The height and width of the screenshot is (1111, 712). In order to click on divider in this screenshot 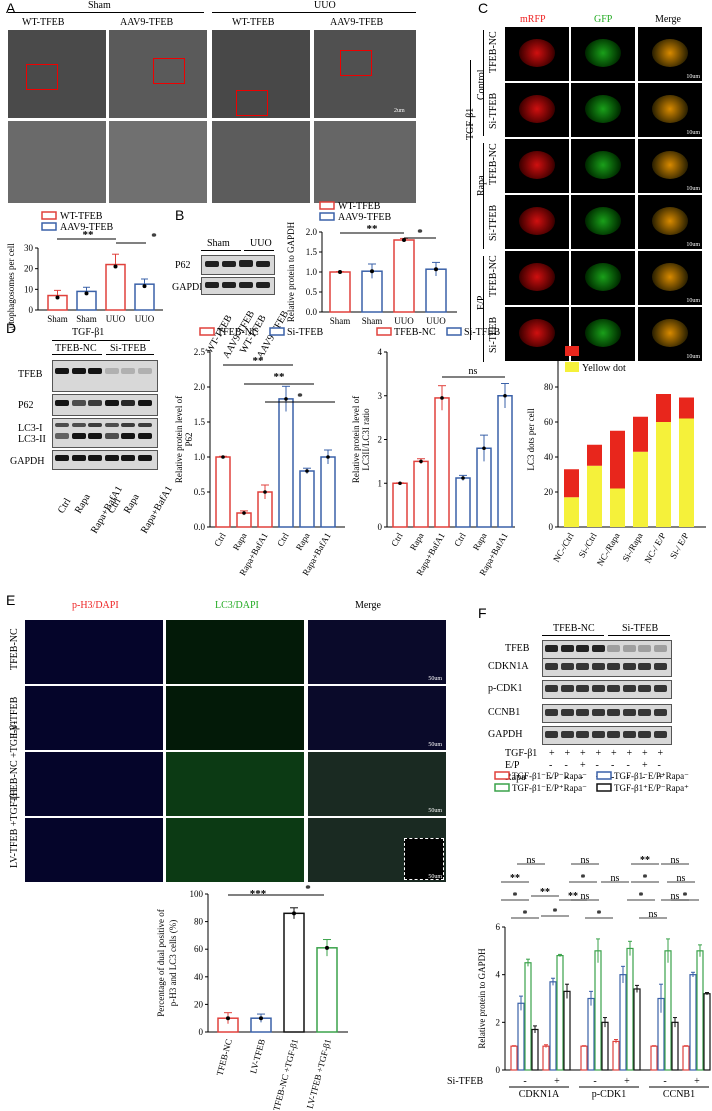, I will do `click(106, 12)`.